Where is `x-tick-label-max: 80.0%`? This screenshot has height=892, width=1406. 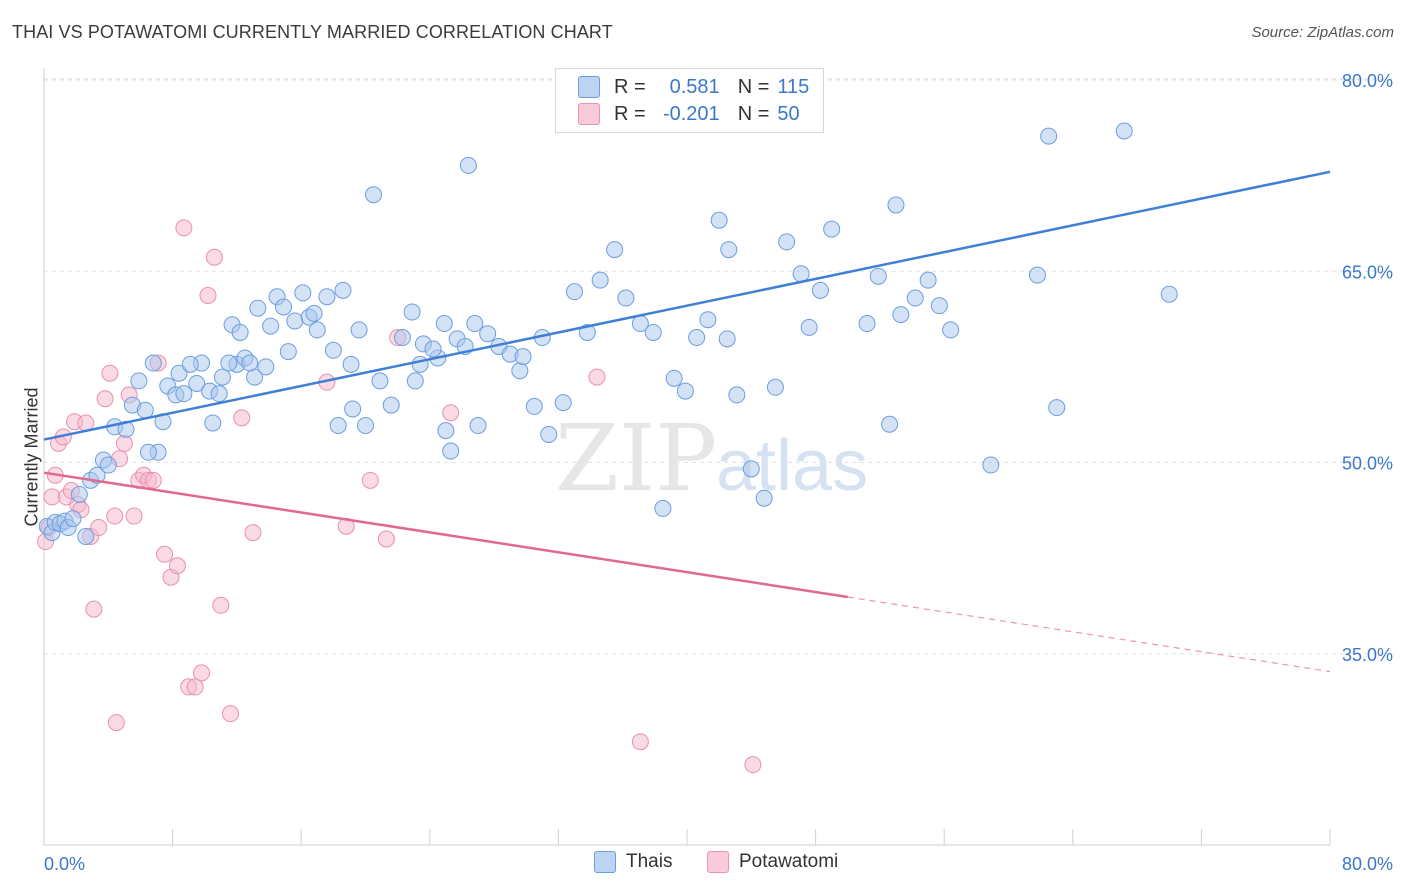
x-tick-label-max: 80.0% is located at coordinates (1367, 864).